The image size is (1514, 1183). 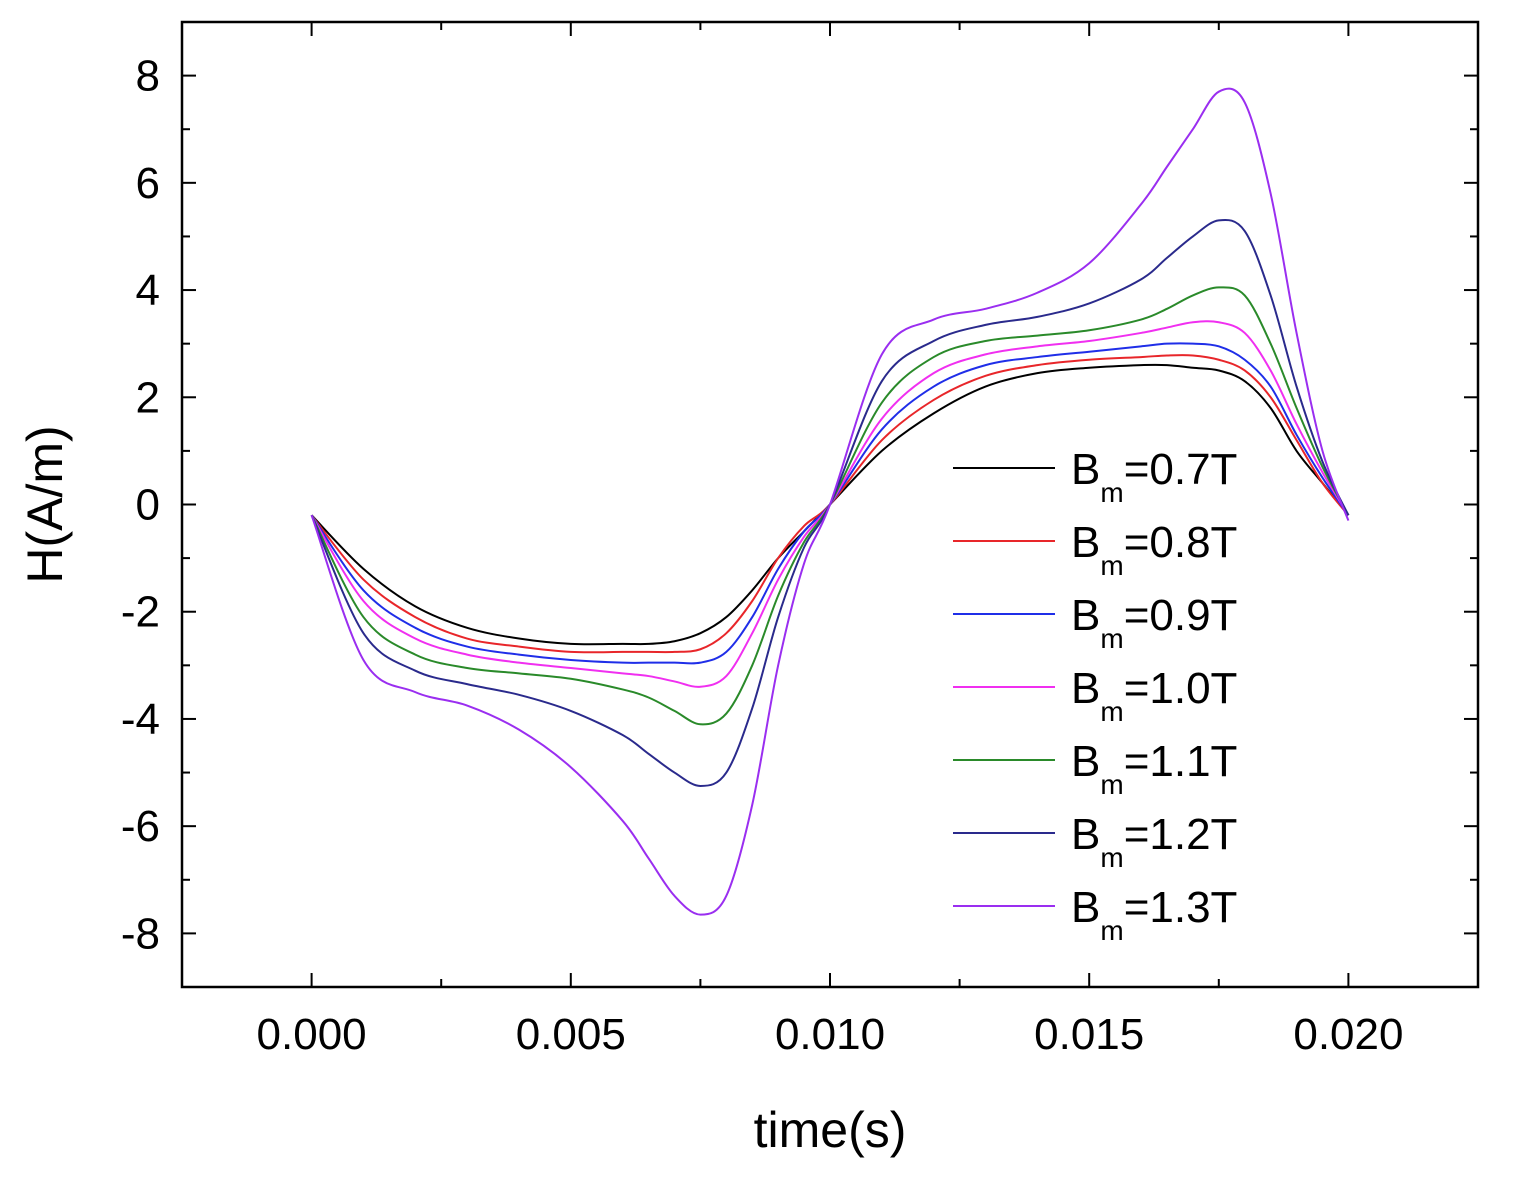 I want to click on y-tick-label: 2, so click(x=148, y=397).